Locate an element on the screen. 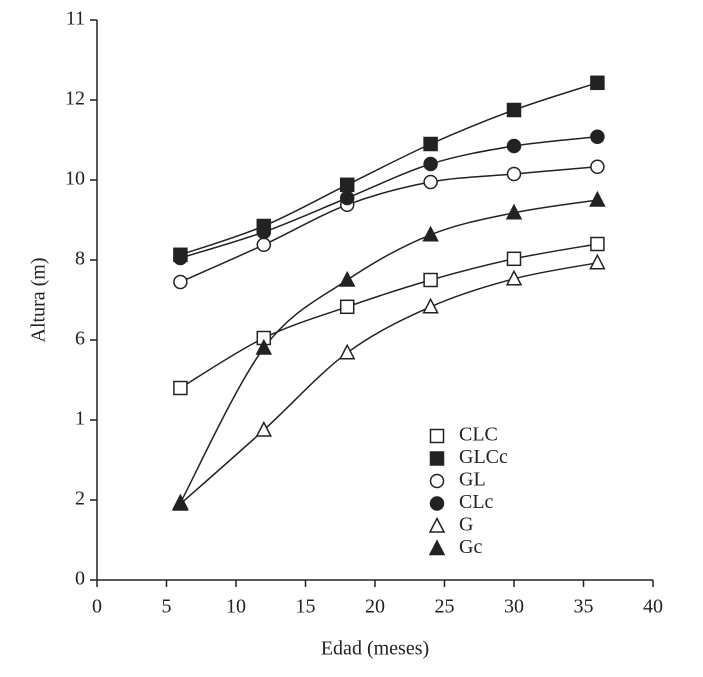  y-tick-label: 8 is located at coordinates (80, 259).